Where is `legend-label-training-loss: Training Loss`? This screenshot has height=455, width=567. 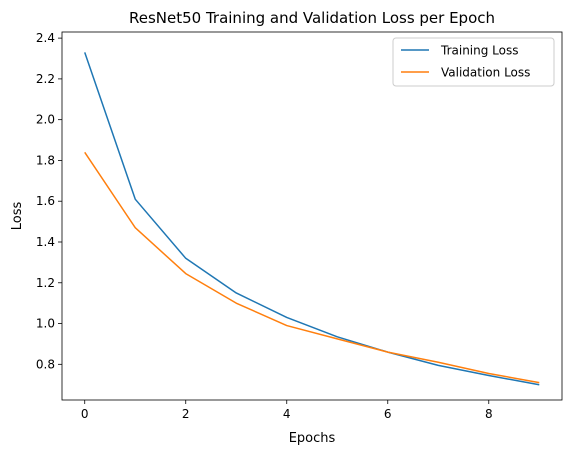 legend-label-training-loss: Training Loss is located at coordinates (479, 51).